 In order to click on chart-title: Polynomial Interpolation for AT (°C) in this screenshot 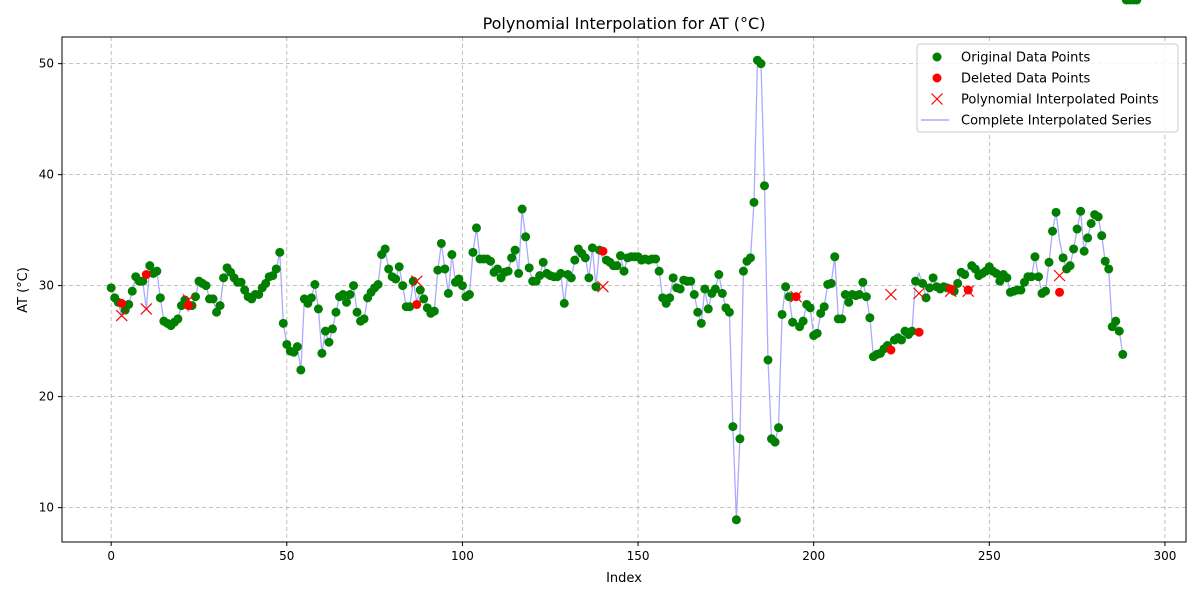, I will do `click(624, 23)`.